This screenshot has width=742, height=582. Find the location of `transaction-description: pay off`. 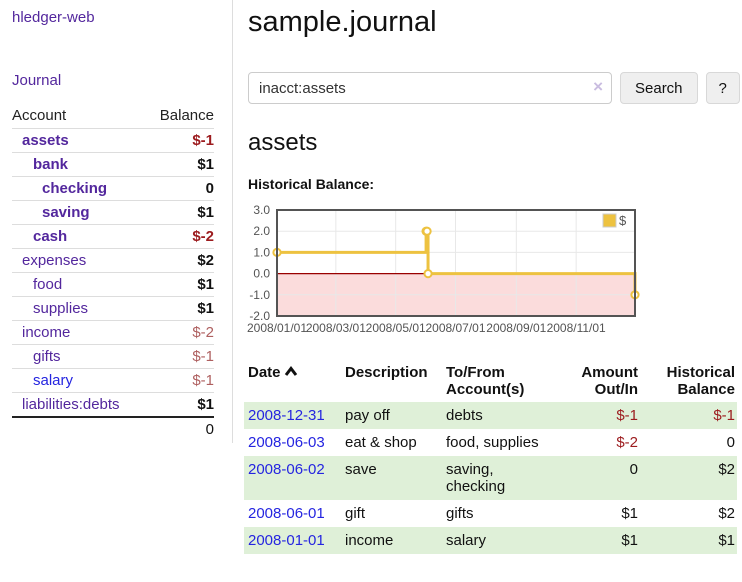

transaction-description: pay off is located at coordinates (367, 415).